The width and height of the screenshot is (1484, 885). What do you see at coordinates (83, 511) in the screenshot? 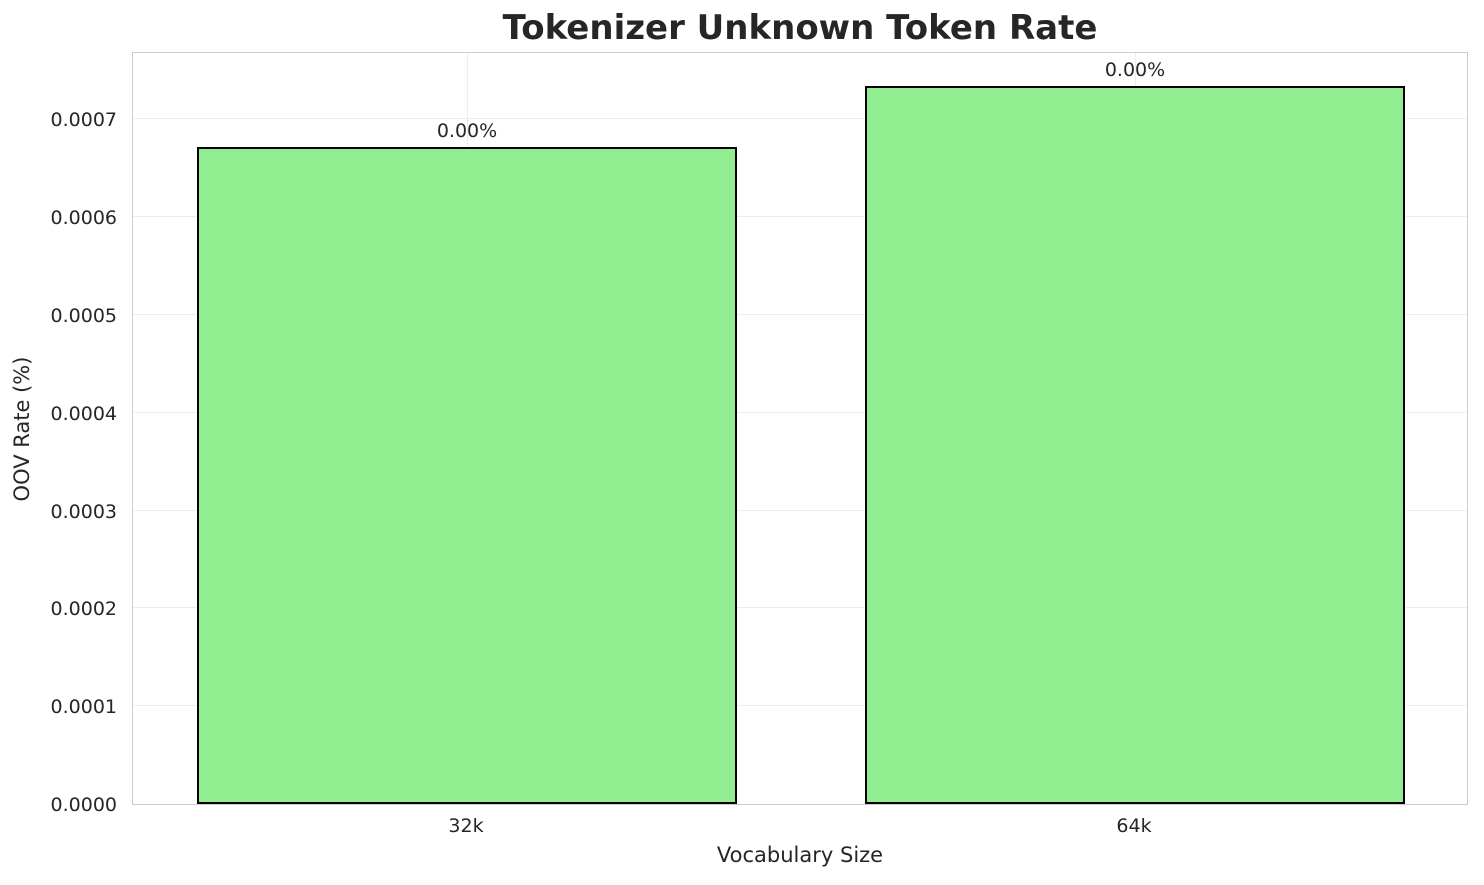
I see `y-tick-label: 0.0003` at bounding box center [83, 511].